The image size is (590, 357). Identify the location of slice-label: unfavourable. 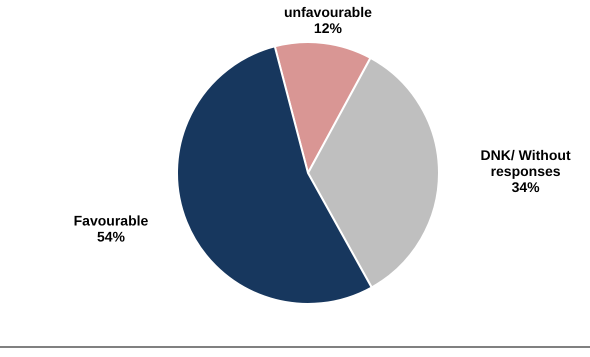
(328, 12).